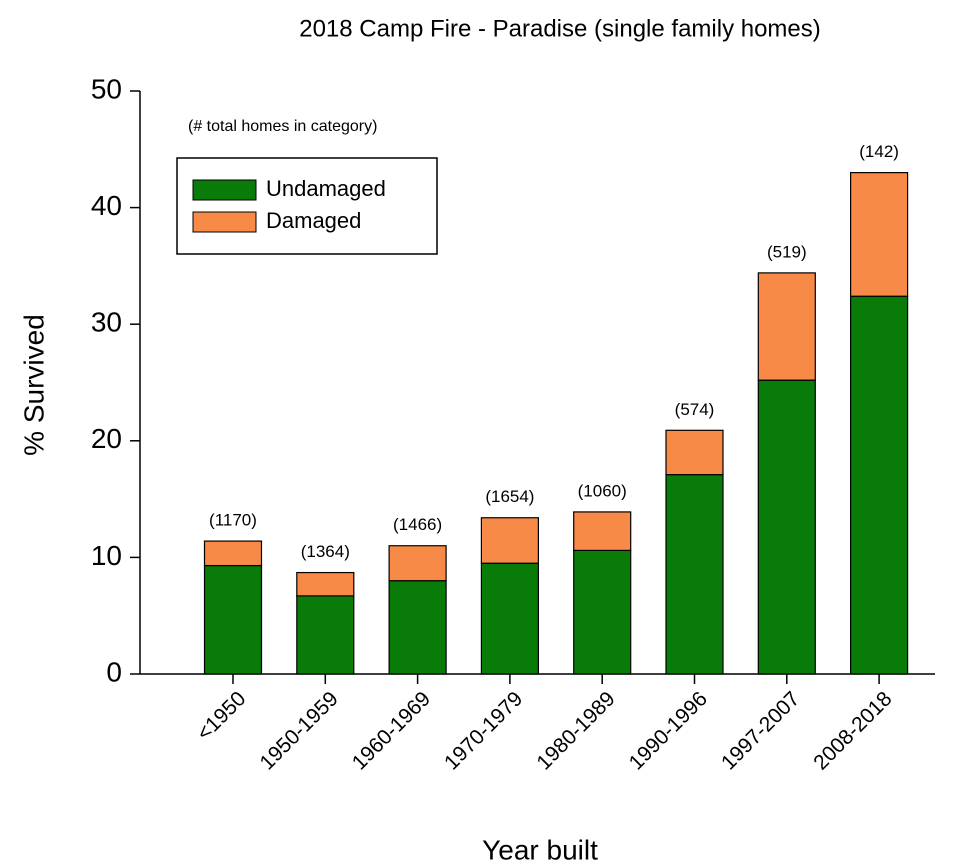 The height and width of the screenshot is (868, 962). Describe the element at coordinates (307, 206) in the screenshot. I see `legend` at that location.